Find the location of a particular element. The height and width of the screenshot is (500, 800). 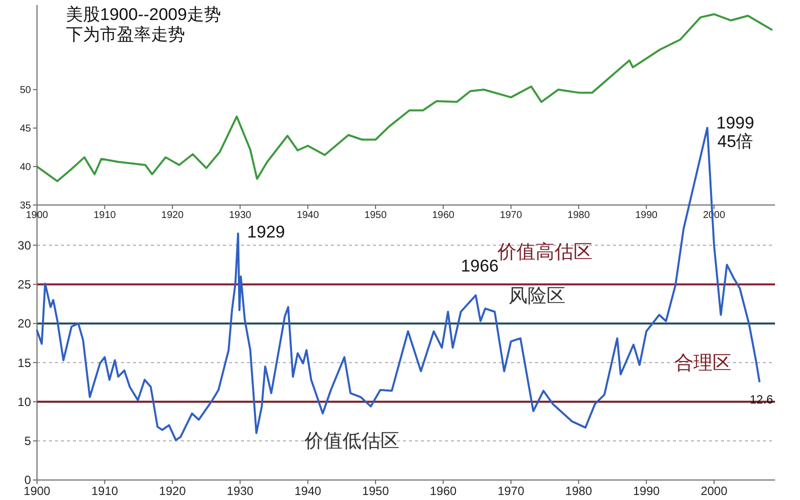

annotation: 价值高估区 is located at coordinates (544, 252).